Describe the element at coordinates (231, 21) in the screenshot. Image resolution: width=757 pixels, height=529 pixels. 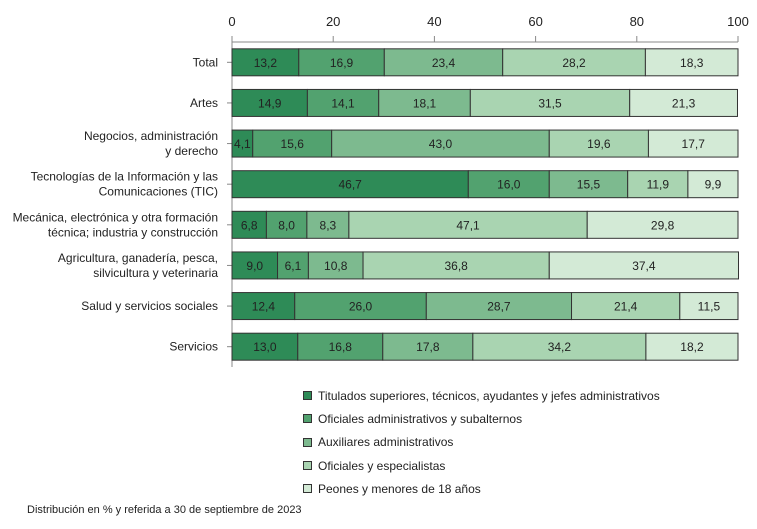
I see `x-tick-label: 0` at that location.